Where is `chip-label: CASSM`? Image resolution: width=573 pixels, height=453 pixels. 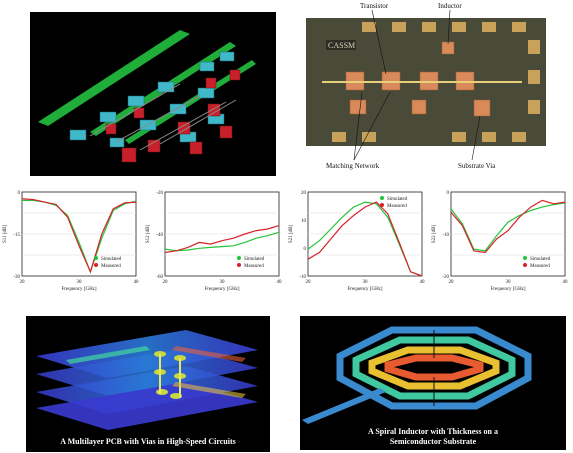 chip-label: CASSM is located at coordinates (341, 45).